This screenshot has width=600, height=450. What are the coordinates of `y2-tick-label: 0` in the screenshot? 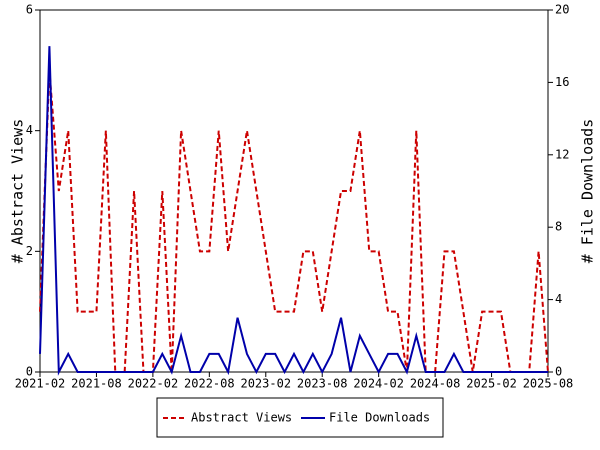 It's located at (558, 372).